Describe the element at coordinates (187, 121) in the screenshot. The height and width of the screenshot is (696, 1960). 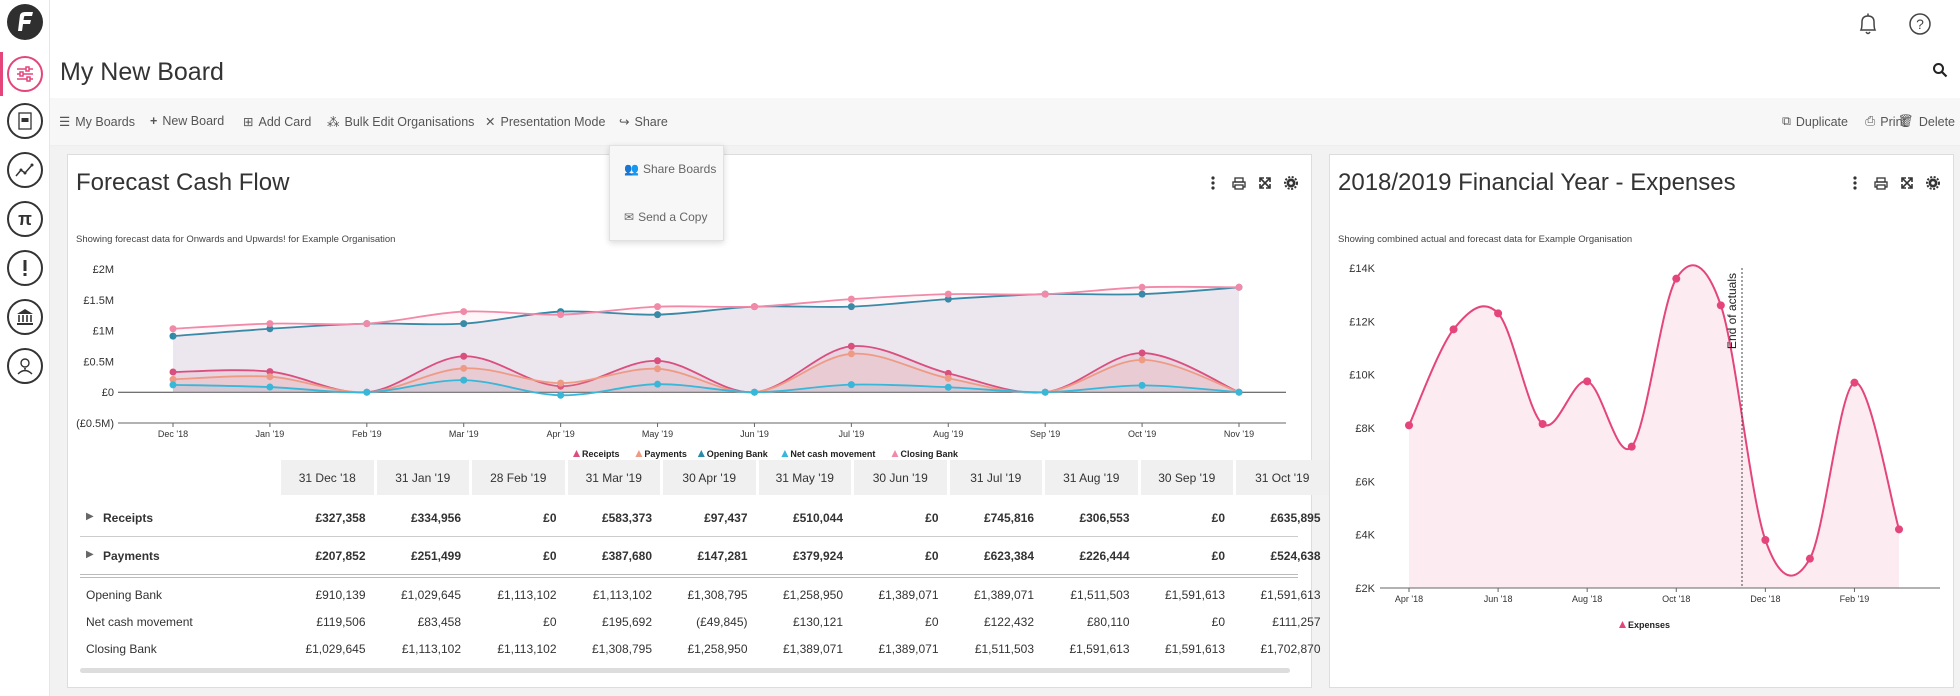
I see `new-board-button: + New Board` at that location.